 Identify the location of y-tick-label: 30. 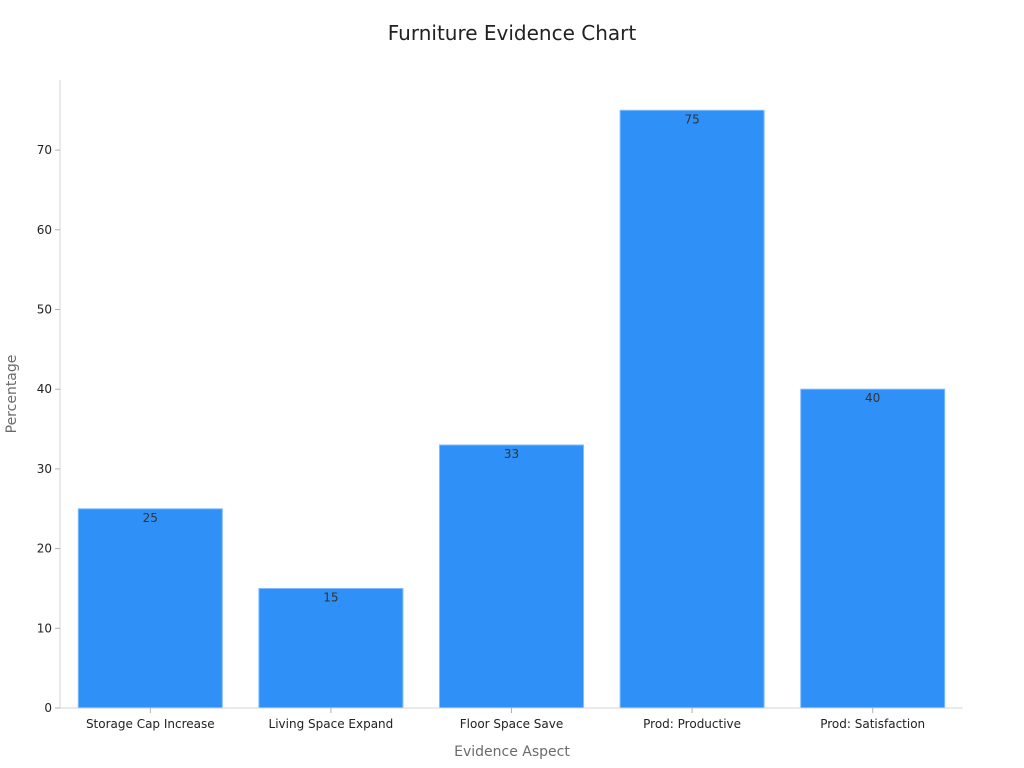
(44, 469).